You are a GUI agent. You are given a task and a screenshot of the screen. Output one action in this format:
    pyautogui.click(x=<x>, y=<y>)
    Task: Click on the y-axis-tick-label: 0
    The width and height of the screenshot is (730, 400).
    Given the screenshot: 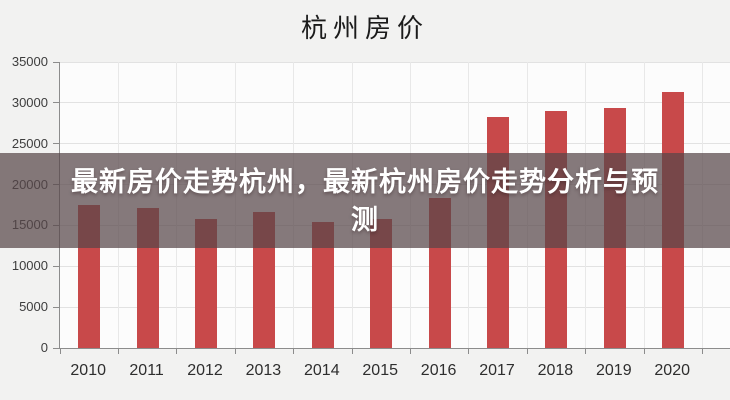 What is the action you would take?
    pyautogui.click(x=44, y=347)
    